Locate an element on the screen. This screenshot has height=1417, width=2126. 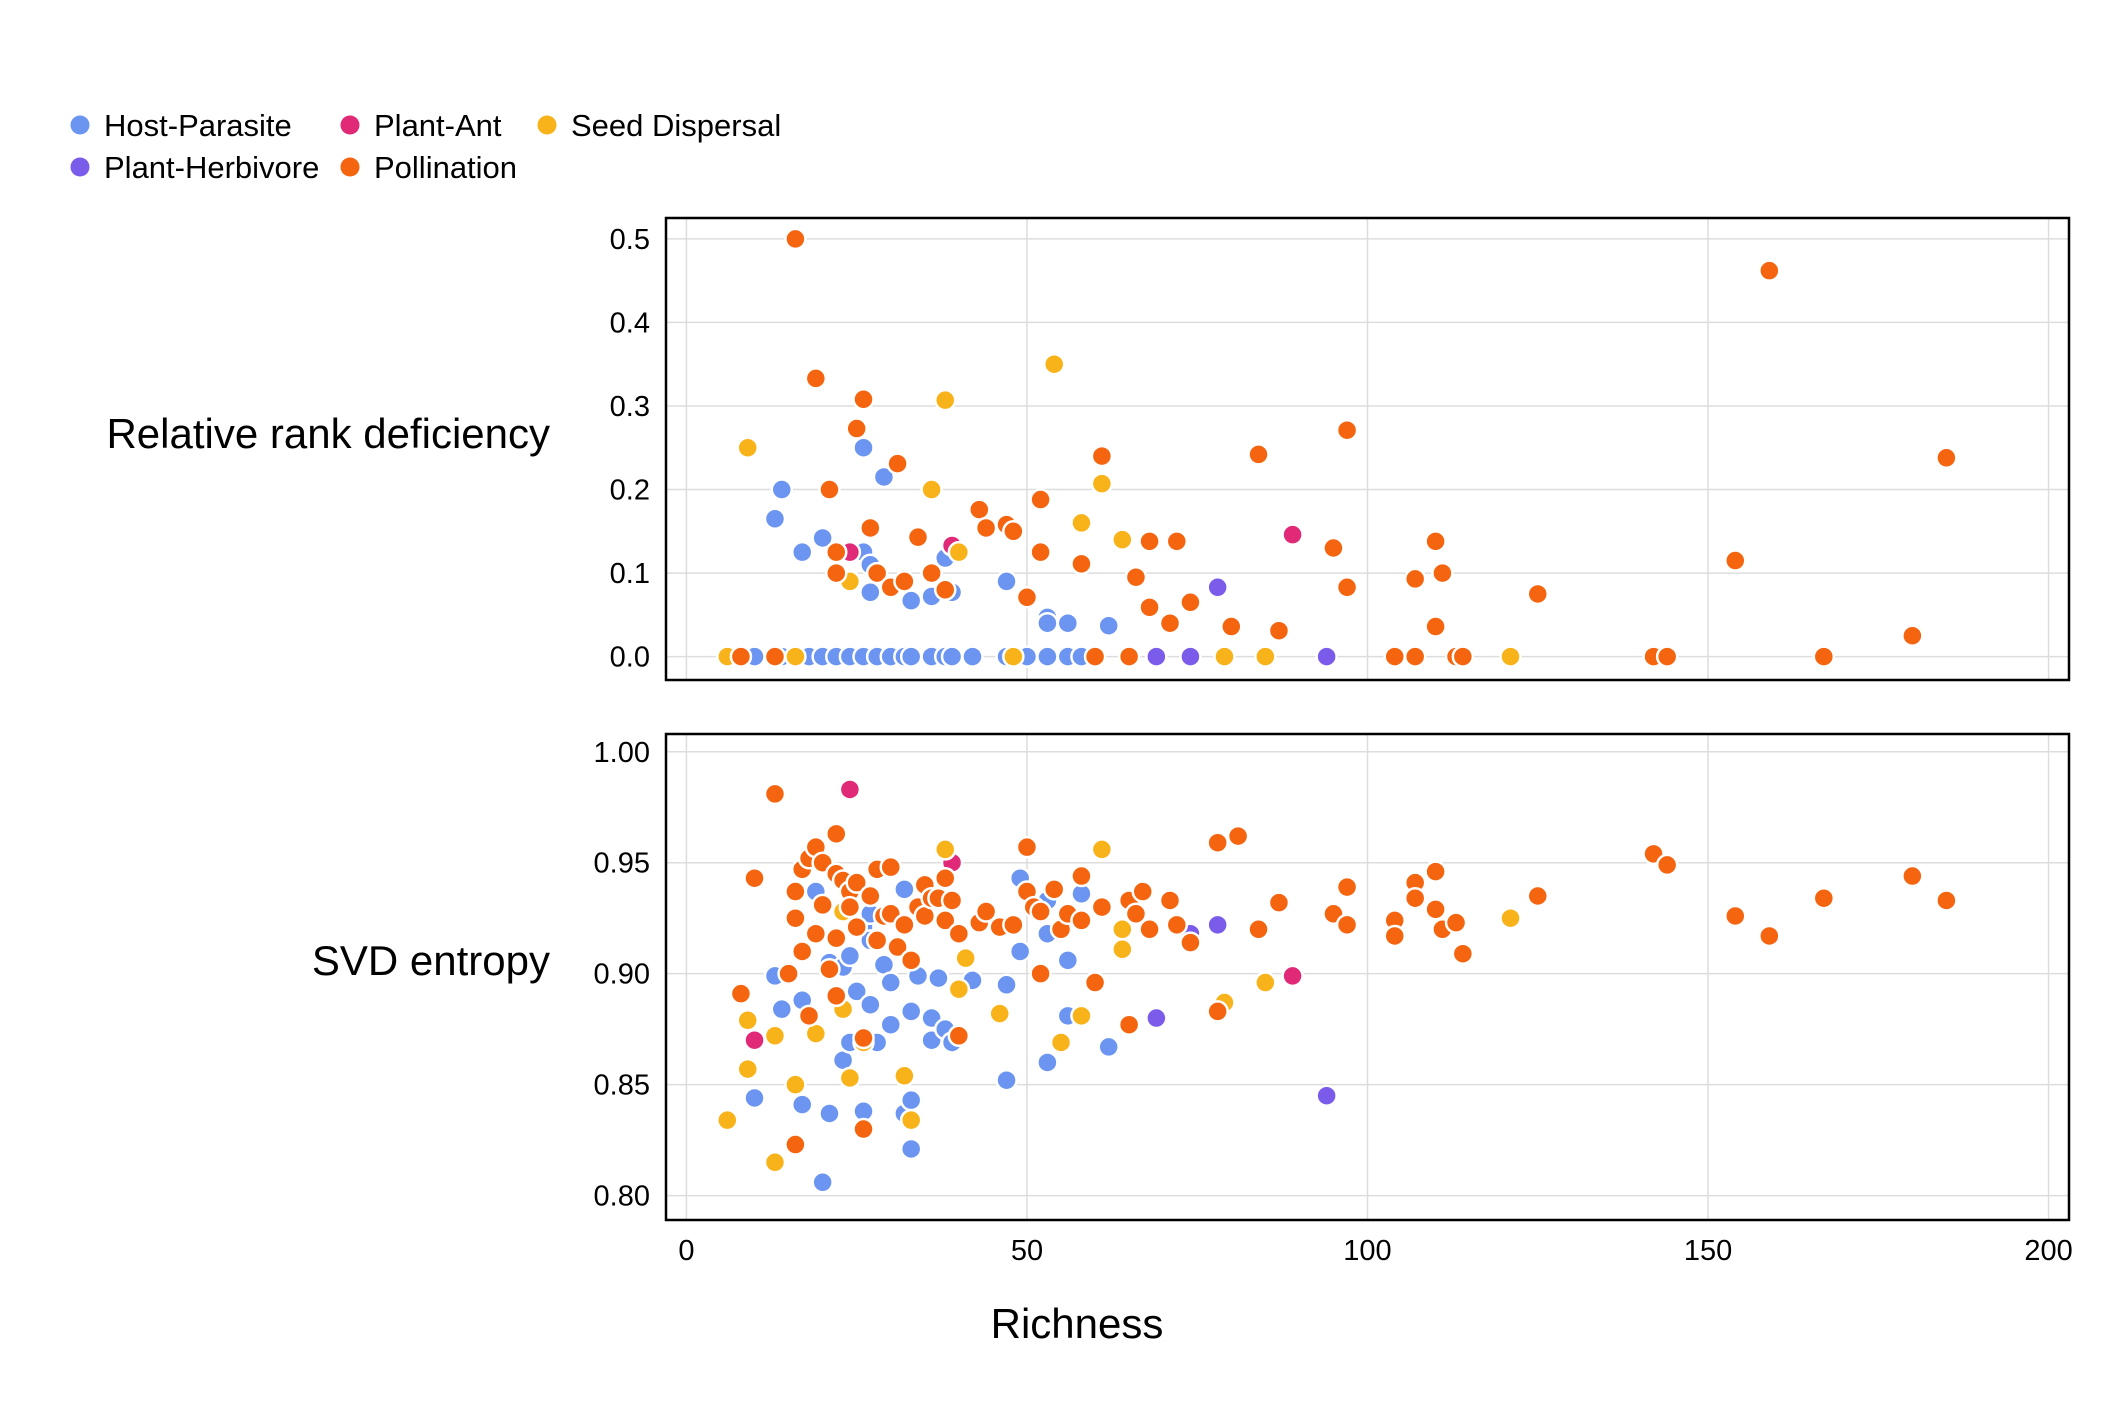
legend-label: Pollination is located at coordinates (445, 167).